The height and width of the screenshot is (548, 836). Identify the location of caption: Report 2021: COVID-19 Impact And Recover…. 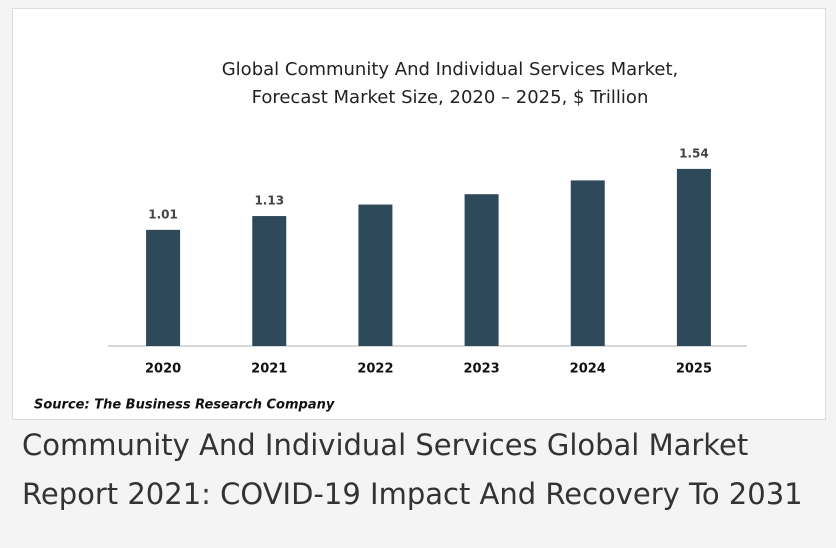
(412, 494).